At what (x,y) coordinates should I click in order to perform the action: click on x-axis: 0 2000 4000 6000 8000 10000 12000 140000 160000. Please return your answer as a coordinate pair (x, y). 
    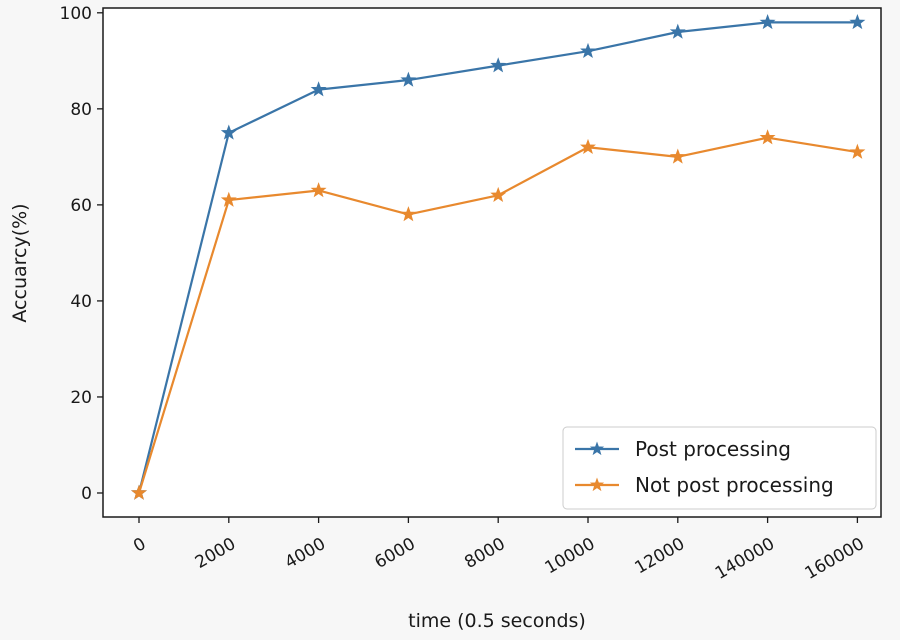
    Looking at the image, I should click on (499, 550).